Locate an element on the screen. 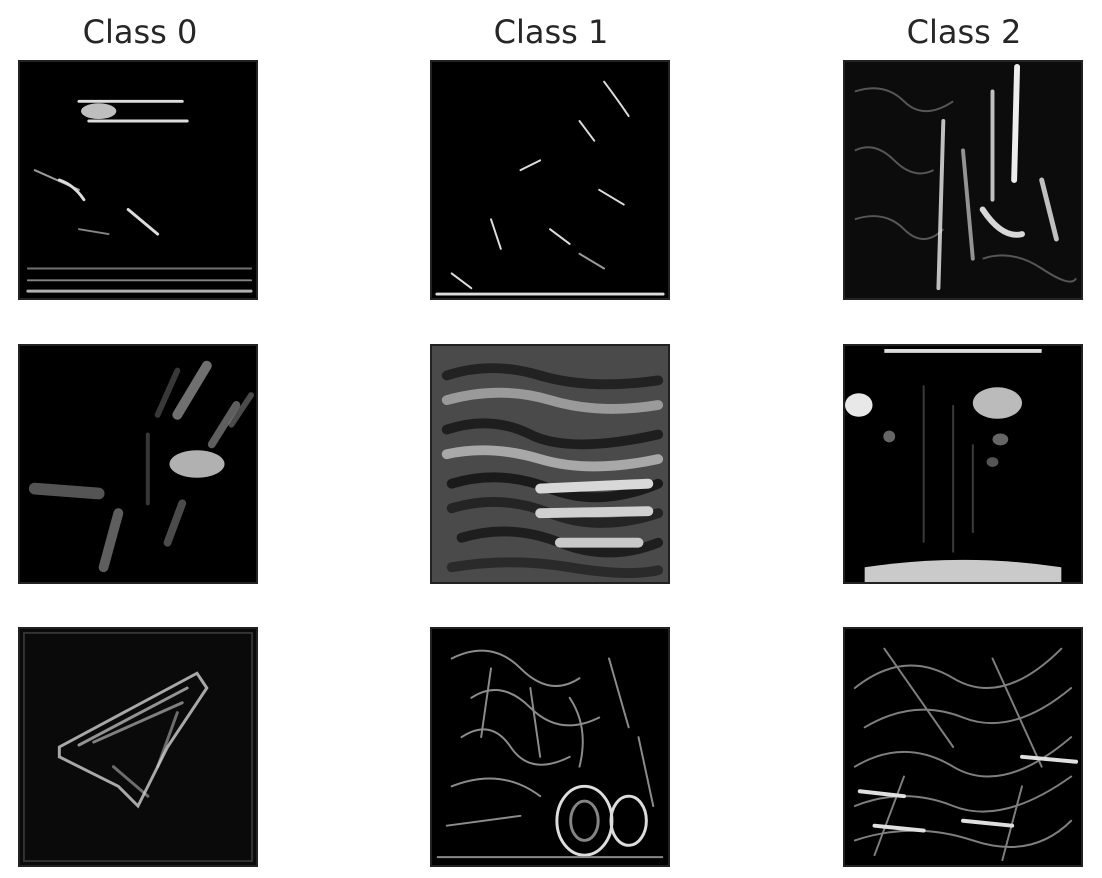 This screenshot has height=878, width=1102. feature-map-row1-class2 is located at coordinates (963, 464).